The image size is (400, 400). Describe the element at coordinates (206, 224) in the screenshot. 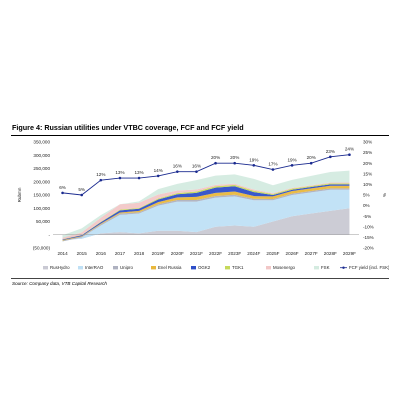

I see `area-rushydro` at that location.